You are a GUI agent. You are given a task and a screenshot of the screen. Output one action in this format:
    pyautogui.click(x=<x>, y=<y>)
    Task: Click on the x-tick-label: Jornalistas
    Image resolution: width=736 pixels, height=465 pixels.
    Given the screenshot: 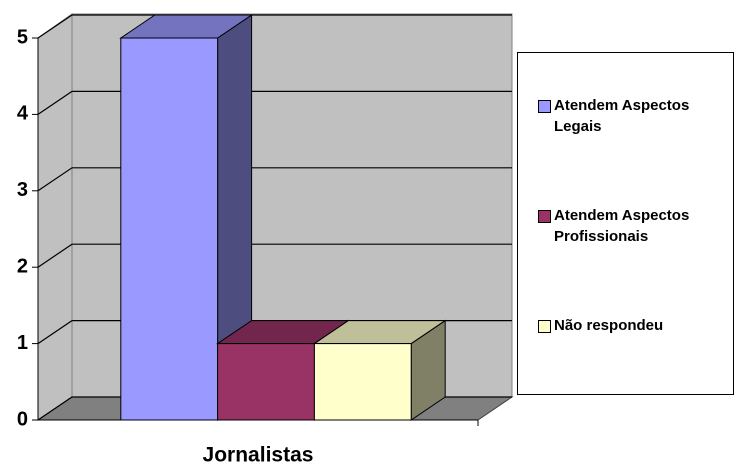 What is the action you would take?
    pyautogui.click(x=258, y=454)
    